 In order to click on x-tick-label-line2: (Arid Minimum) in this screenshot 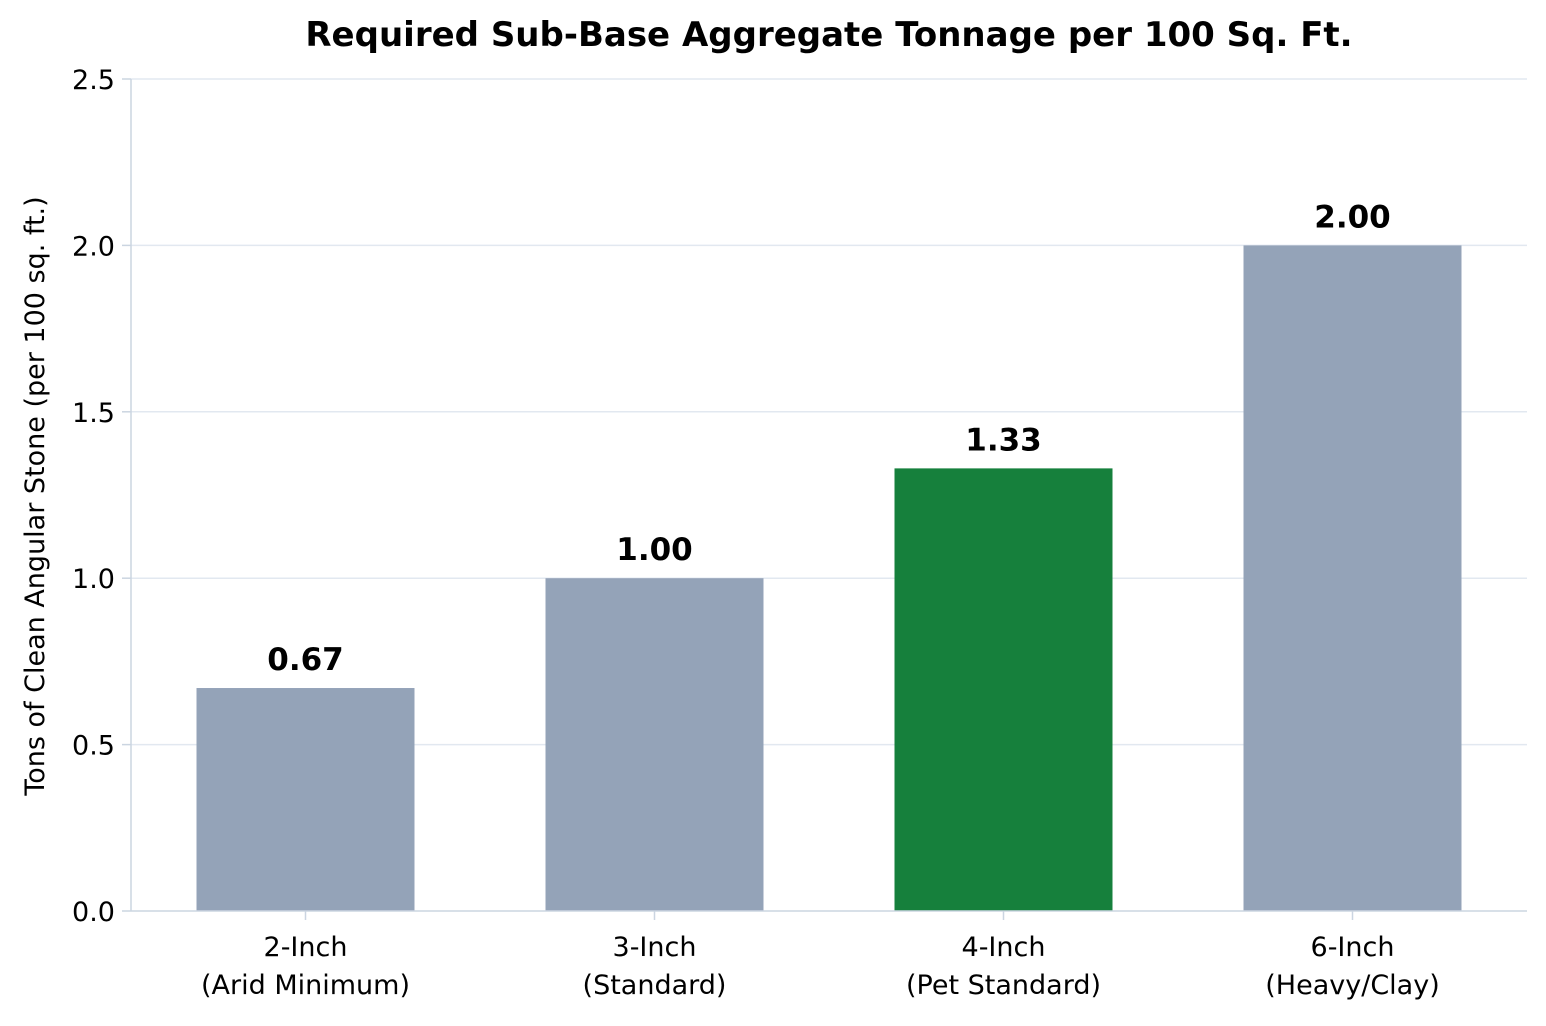, I will do `click(305, 985)`.